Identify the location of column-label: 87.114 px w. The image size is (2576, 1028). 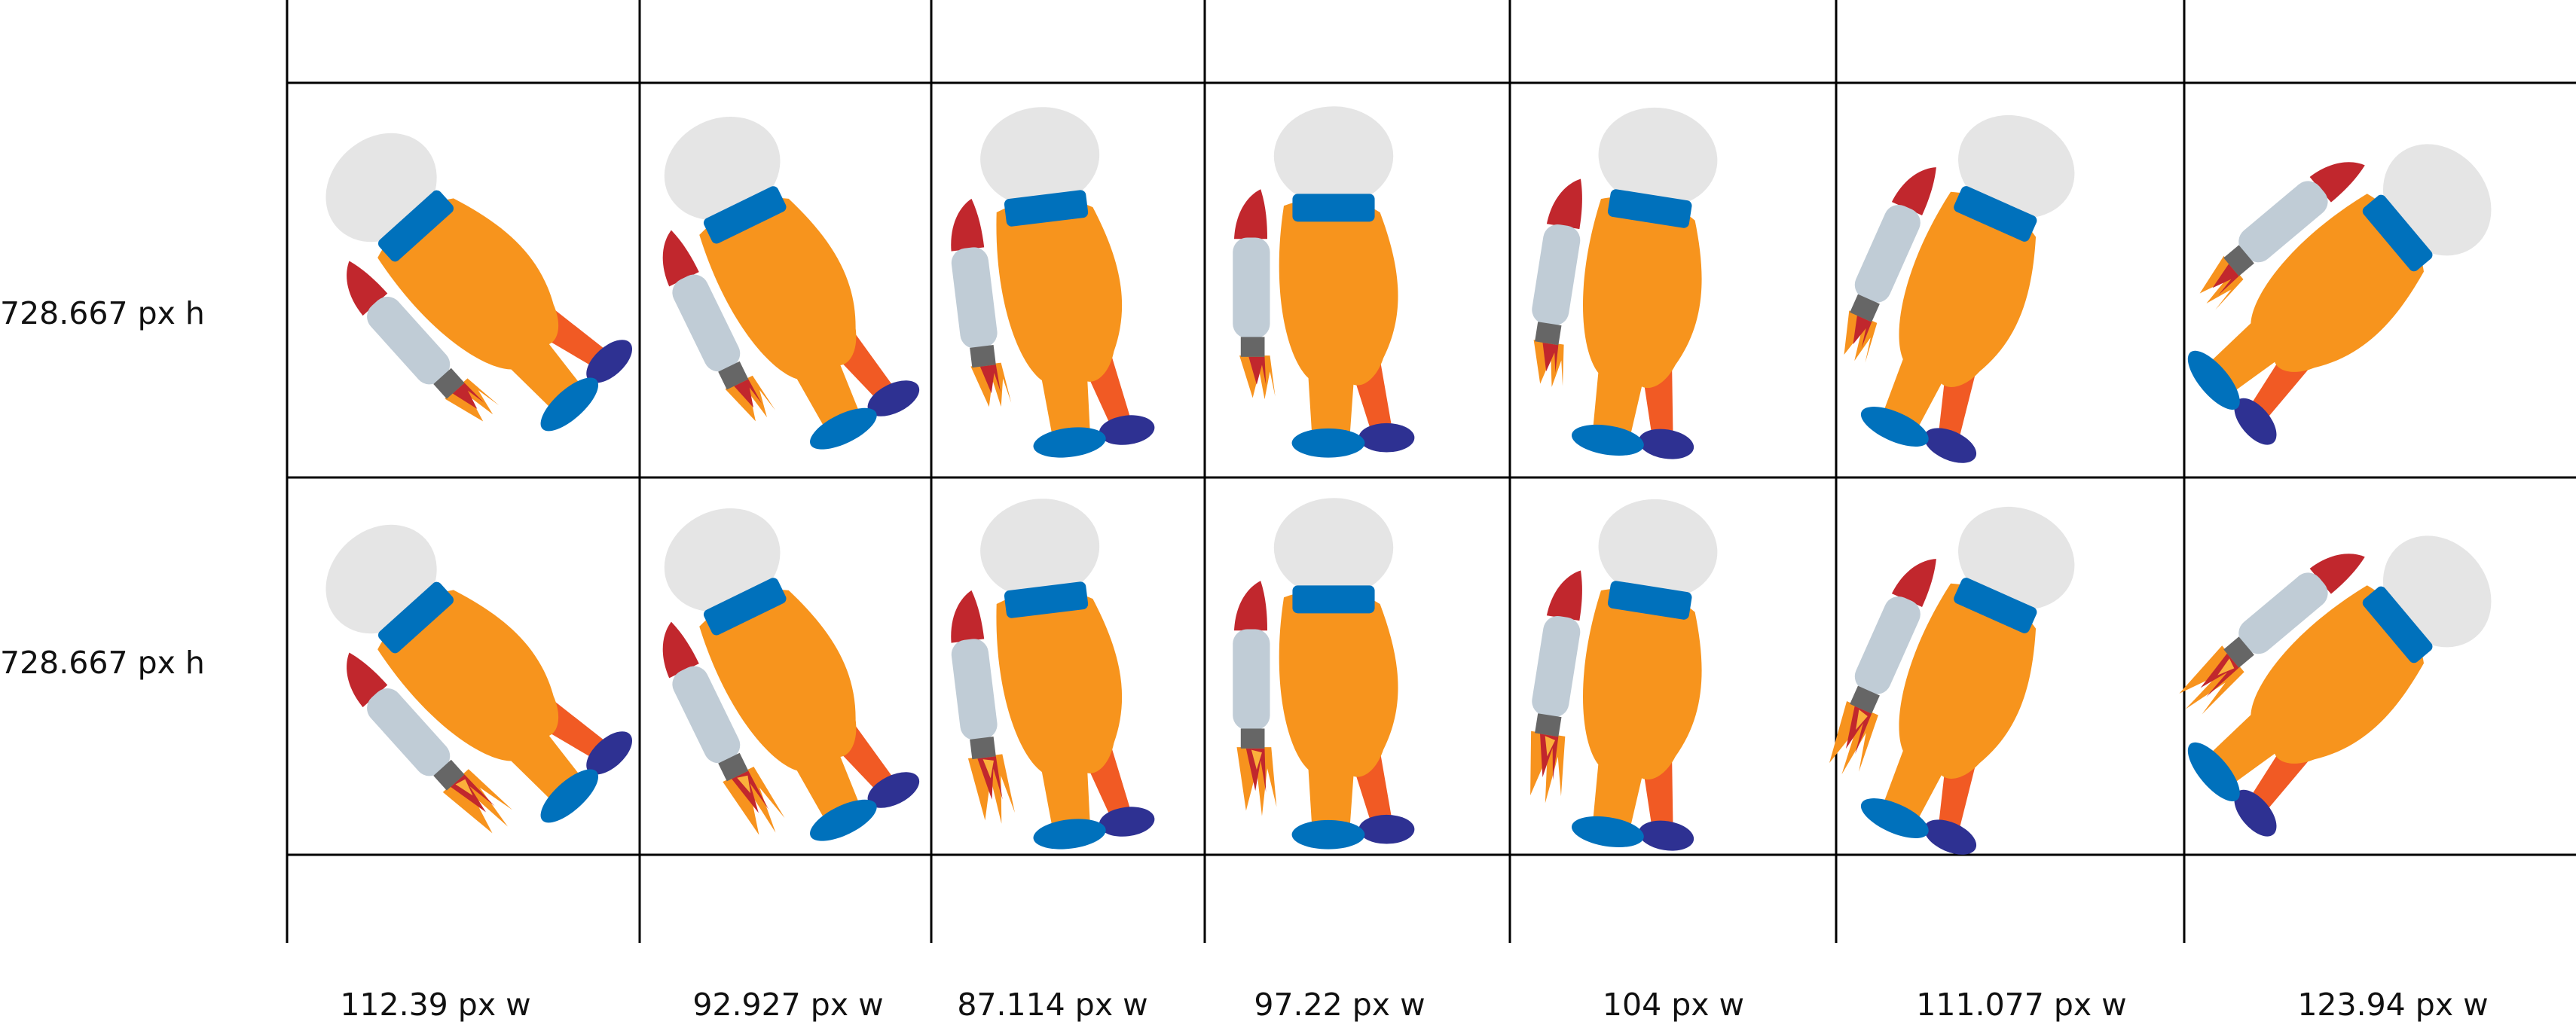
(1052, 1005).